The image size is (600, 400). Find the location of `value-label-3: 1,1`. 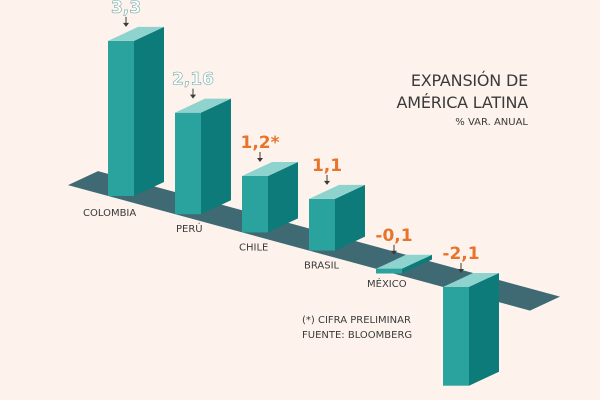

value-label-3: 1,1 is located at coordinates (327, 166).